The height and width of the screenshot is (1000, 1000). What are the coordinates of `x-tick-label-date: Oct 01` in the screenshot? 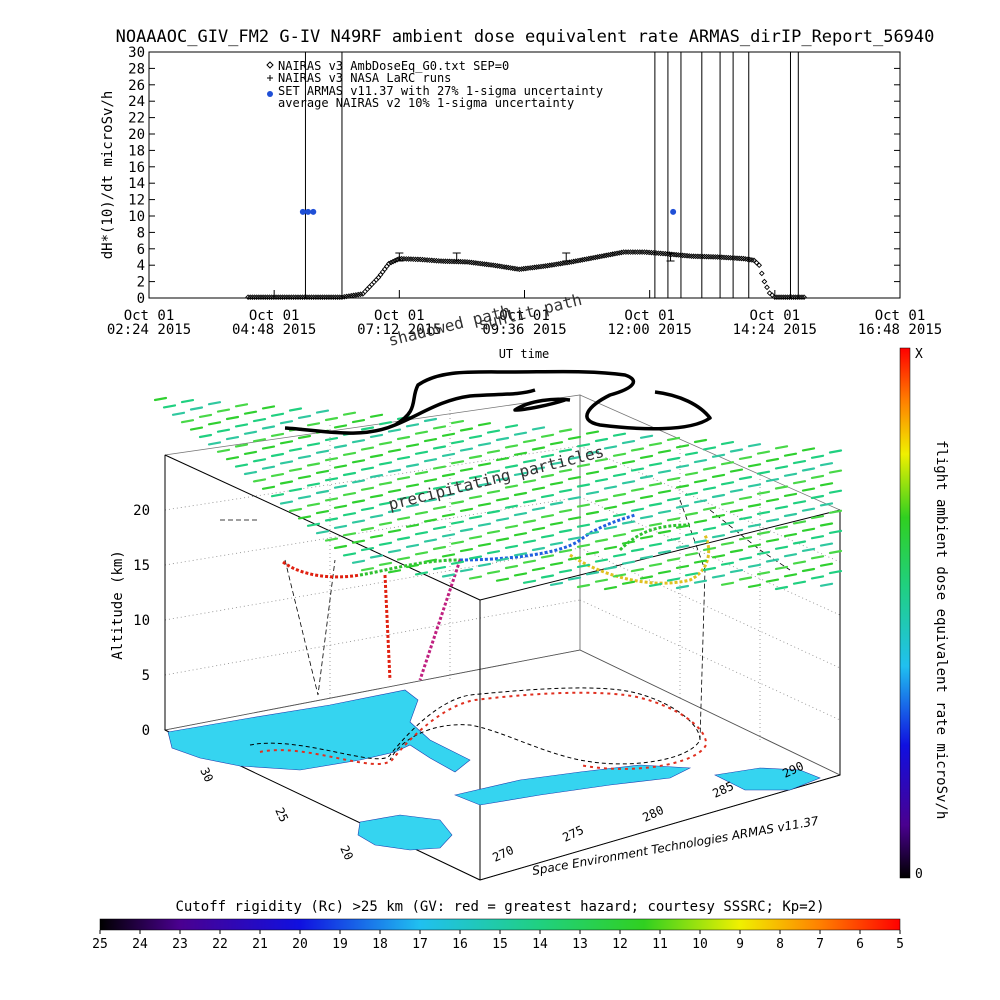 It's located at (900, 316).